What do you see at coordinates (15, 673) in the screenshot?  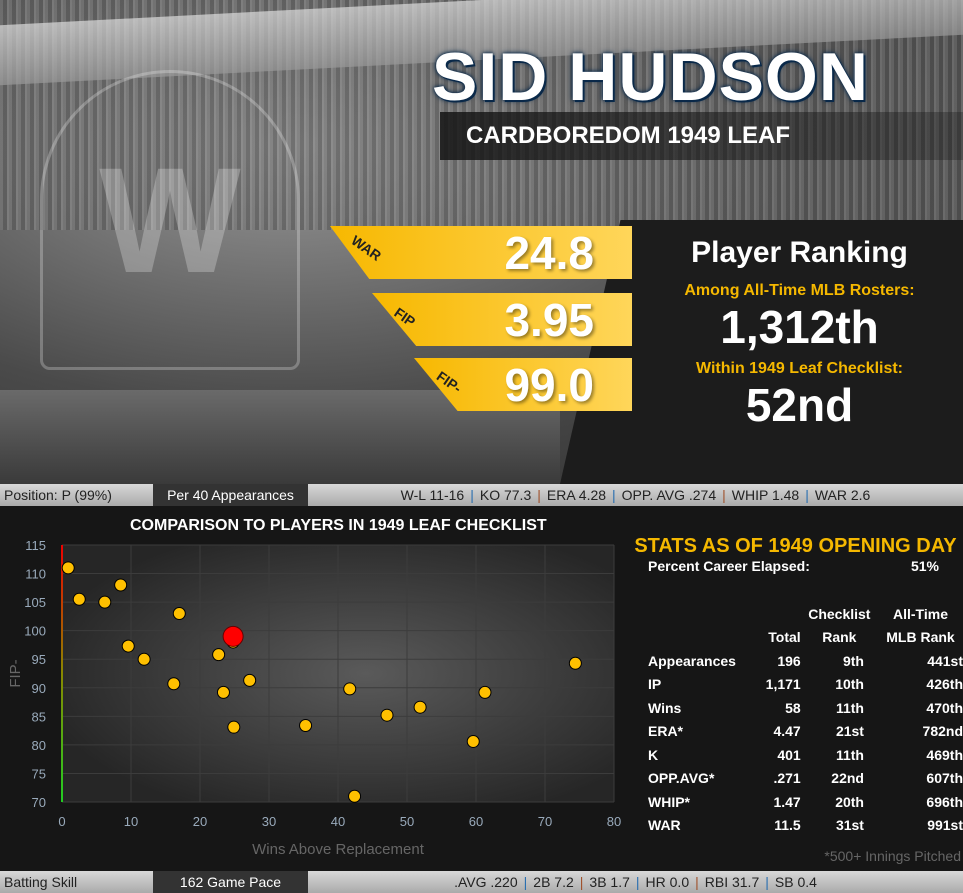 I see `y-axis-label: FIP-` at bounding box center [15, 673].